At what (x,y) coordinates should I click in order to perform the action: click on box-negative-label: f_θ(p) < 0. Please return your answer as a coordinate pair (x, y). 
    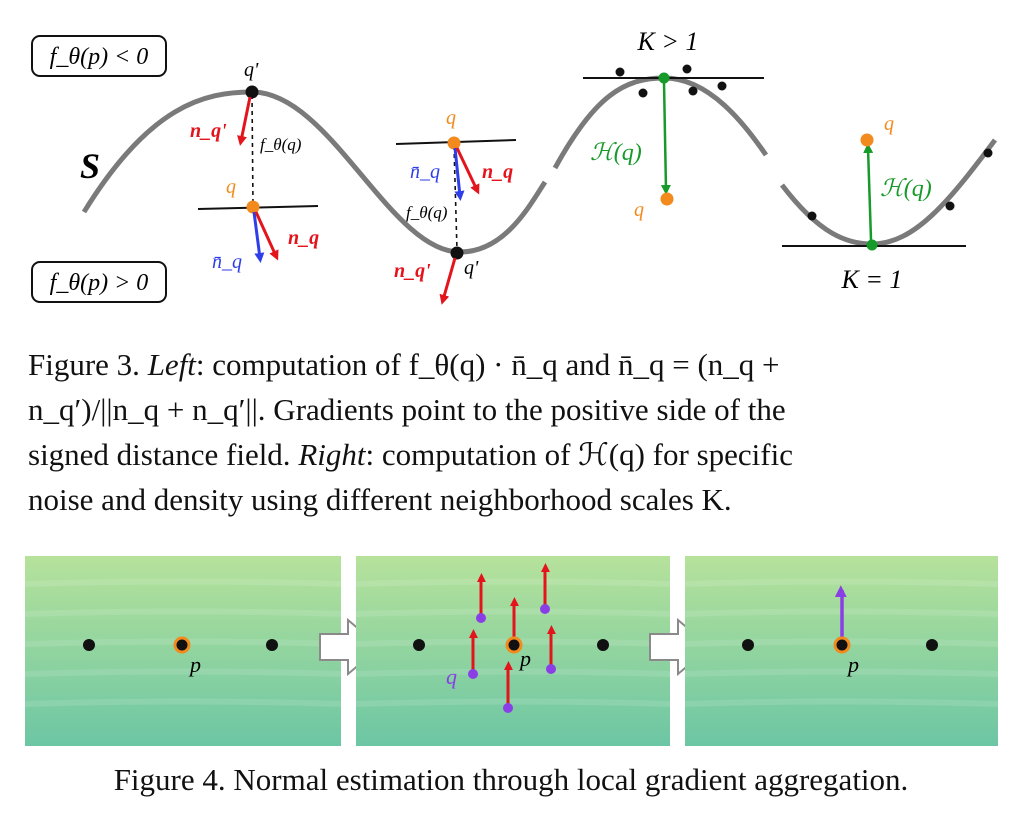
    Looking at the image, I should click on (99, 57).